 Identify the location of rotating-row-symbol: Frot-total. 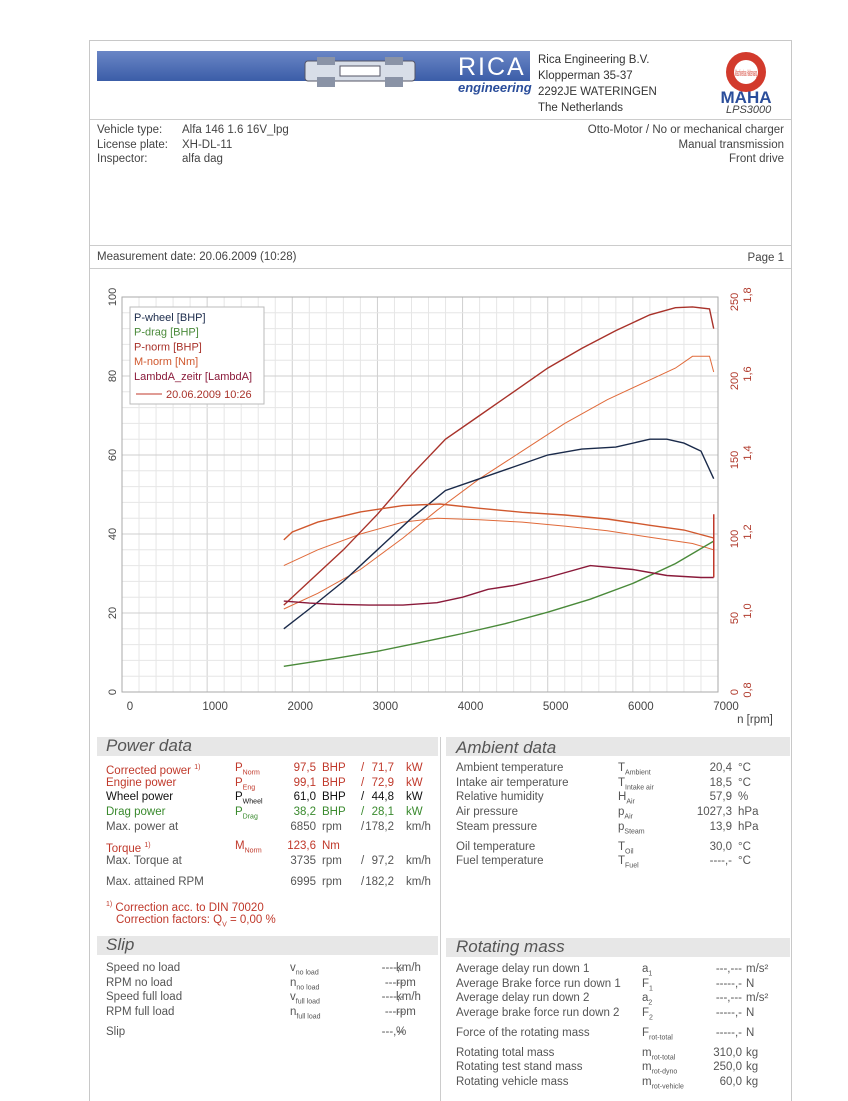
(657, 1034).